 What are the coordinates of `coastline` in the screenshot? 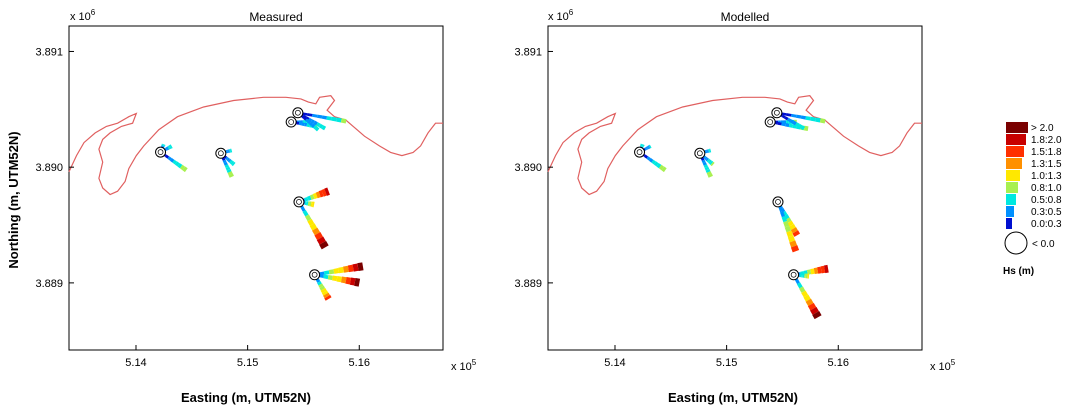 It's located at (734, 145).